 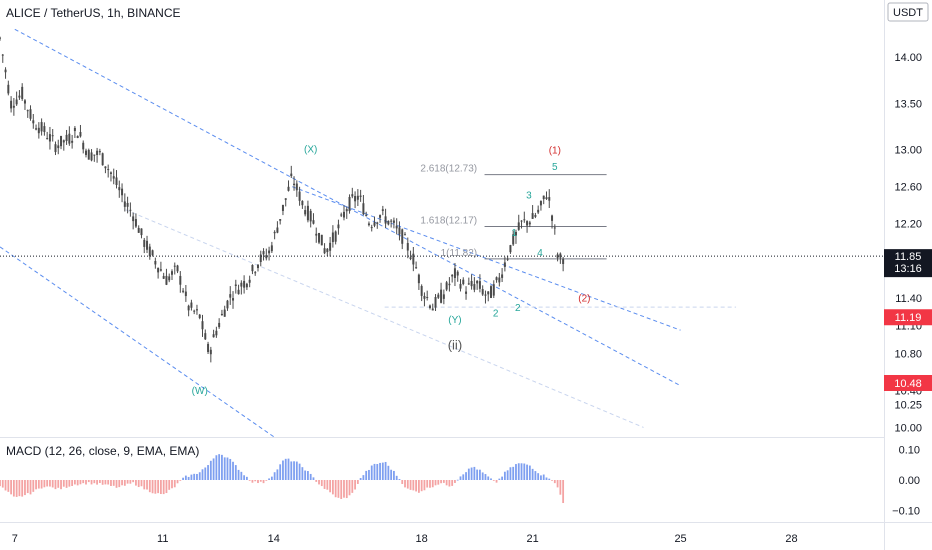 What do you see at coordinates (680, 539) in the screenshot?
I see `time-tick-label: 25` at bounding box center [680, 539].